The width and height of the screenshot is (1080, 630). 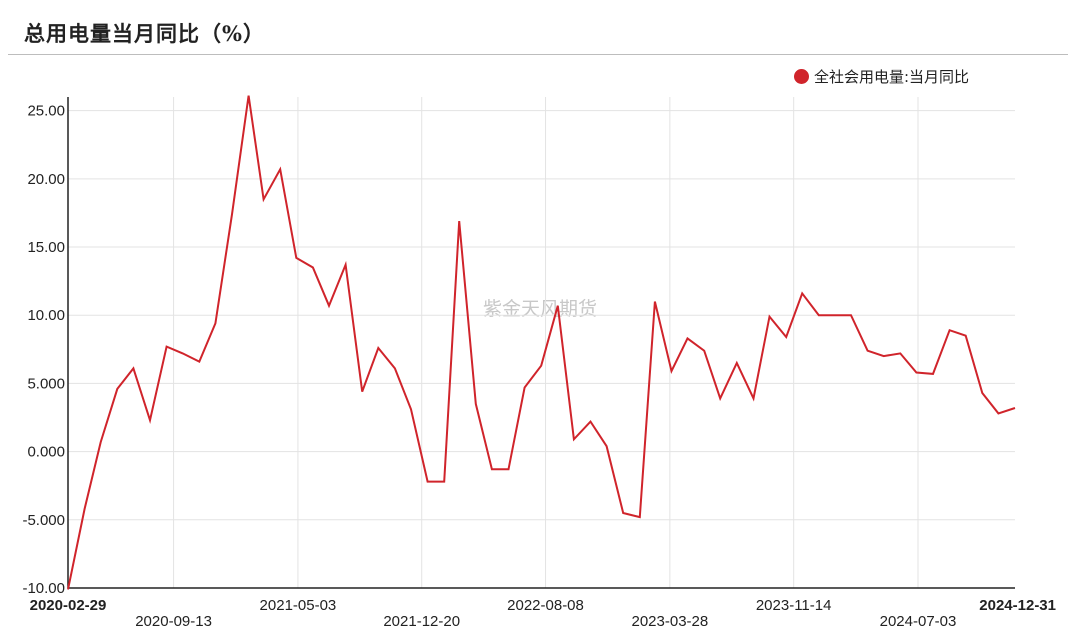 I want to click on x-tick-label: 2021-05-03, so click(x=298, y=605).